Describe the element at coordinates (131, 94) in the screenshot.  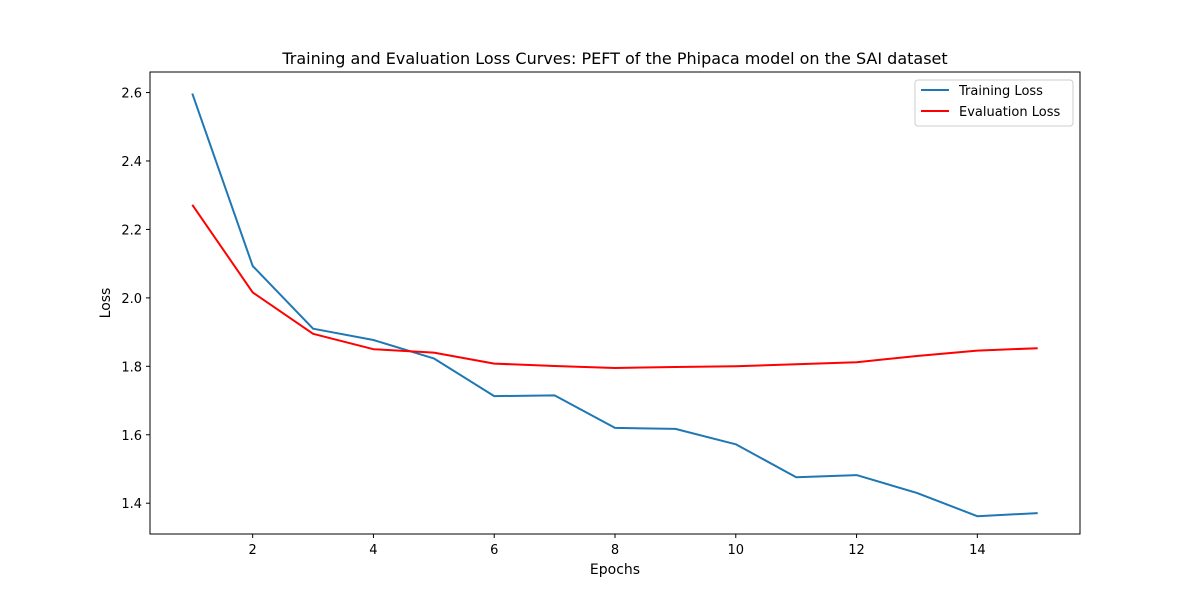
I see `y-tick-label: 2.6` at that location.